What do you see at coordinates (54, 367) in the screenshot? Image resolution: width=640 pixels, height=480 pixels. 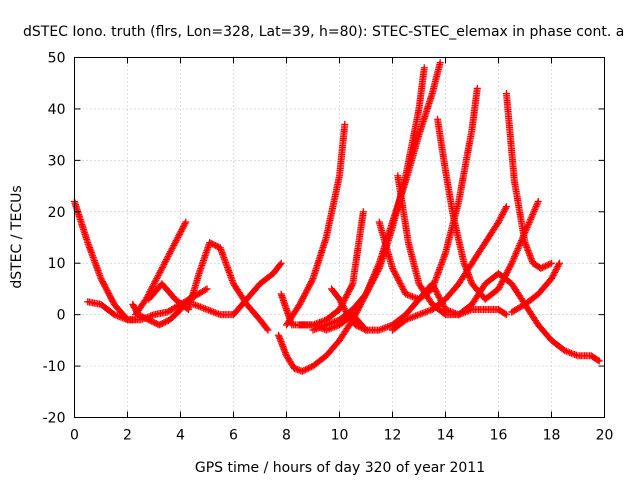 I see `y-tick-label: -10` at bounding box center [54, 367].